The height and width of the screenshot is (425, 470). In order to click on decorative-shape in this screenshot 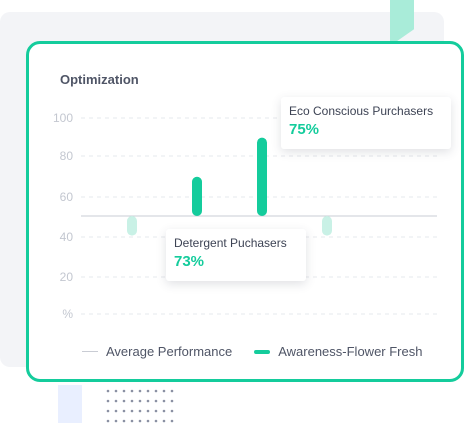, I will do `click(70, 404)`.